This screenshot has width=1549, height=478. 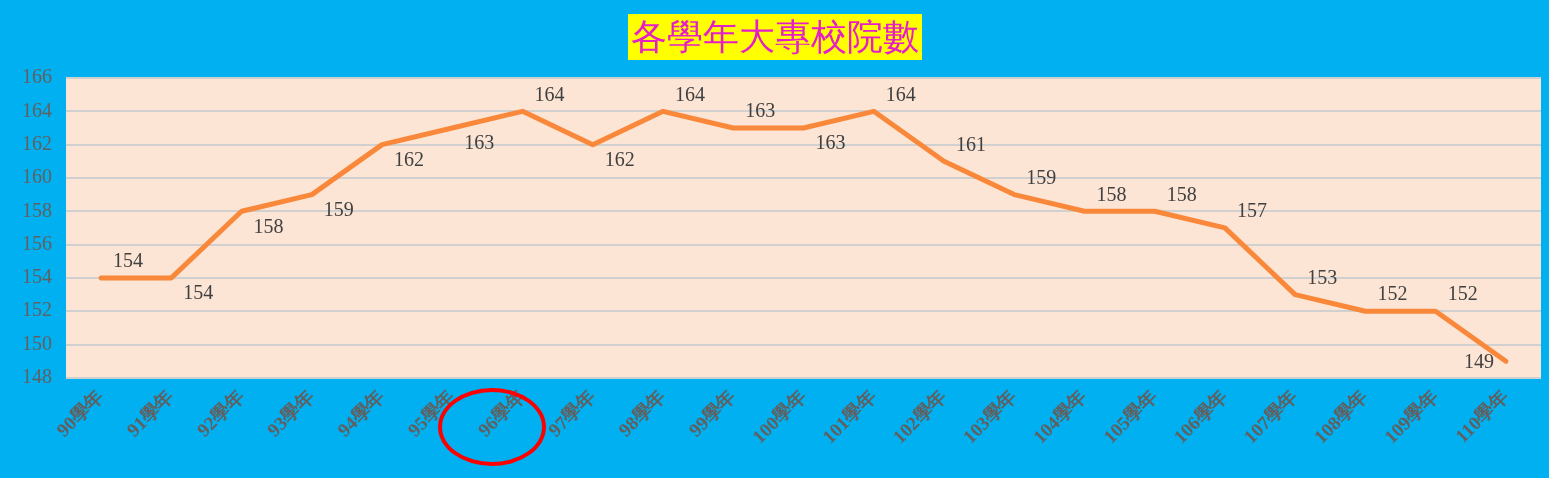 I want to click on y-tick-label: 164, so click(x=37, y=109).